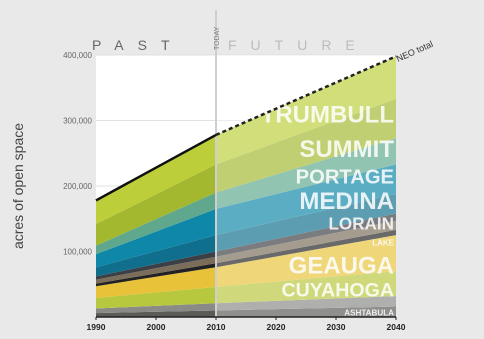  What do you see at coordinates (346, 149) in the screenshot?
I see `series-label-10: SUMMIT` at bounding box center [346, 149].